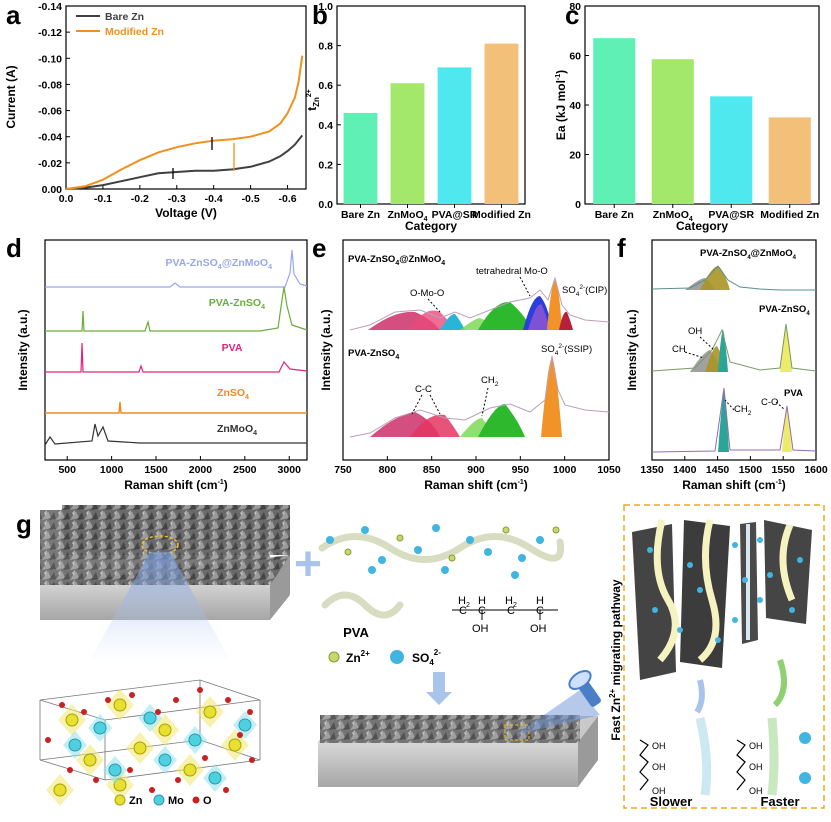  I want to click on chem-c-2: C, so click(482, 611).